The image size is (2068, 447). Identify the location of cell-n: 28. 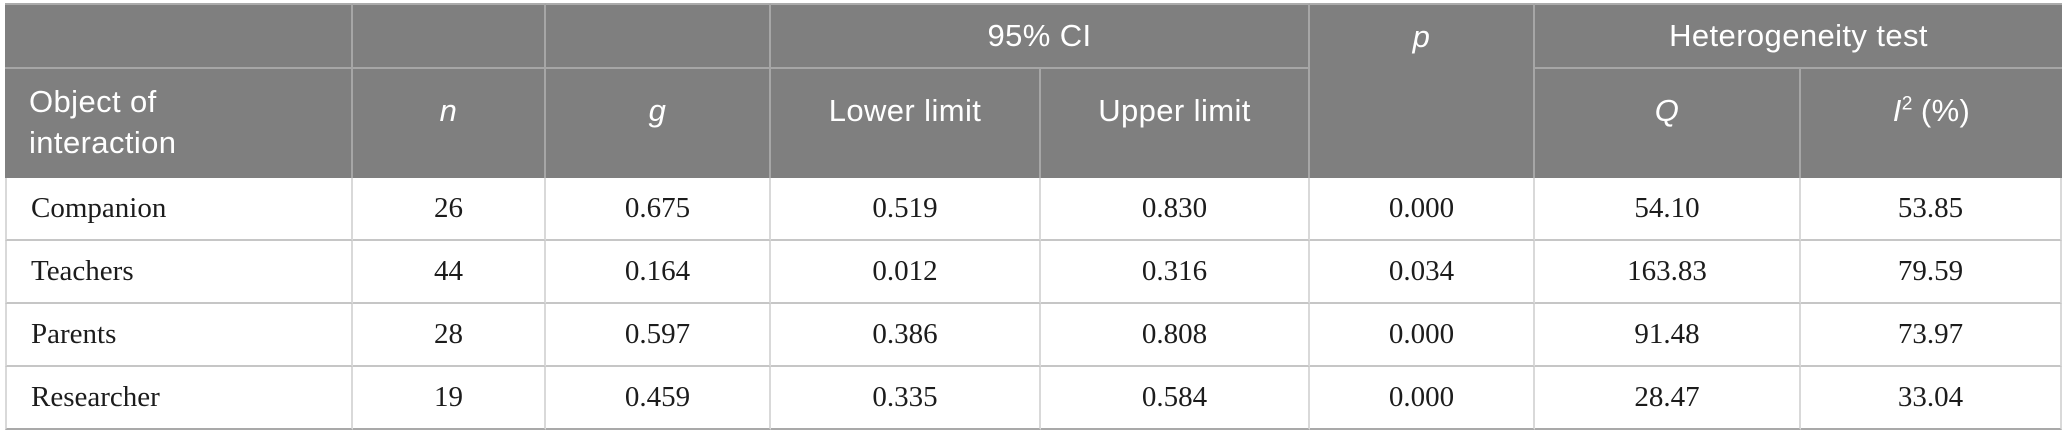
(449, 335).